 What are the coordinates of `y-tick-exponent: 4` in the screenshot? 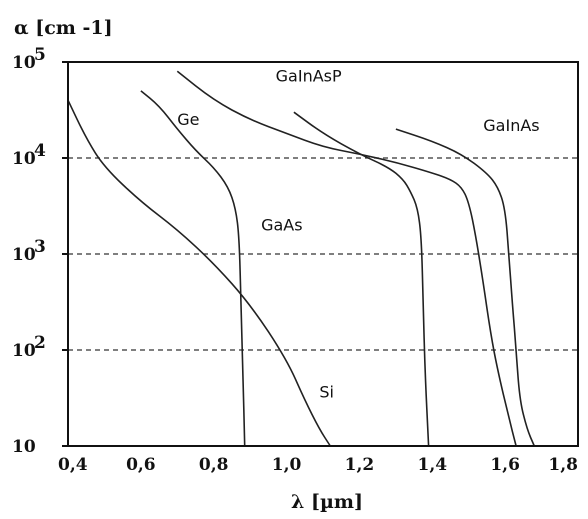 It's located at (40, 151).